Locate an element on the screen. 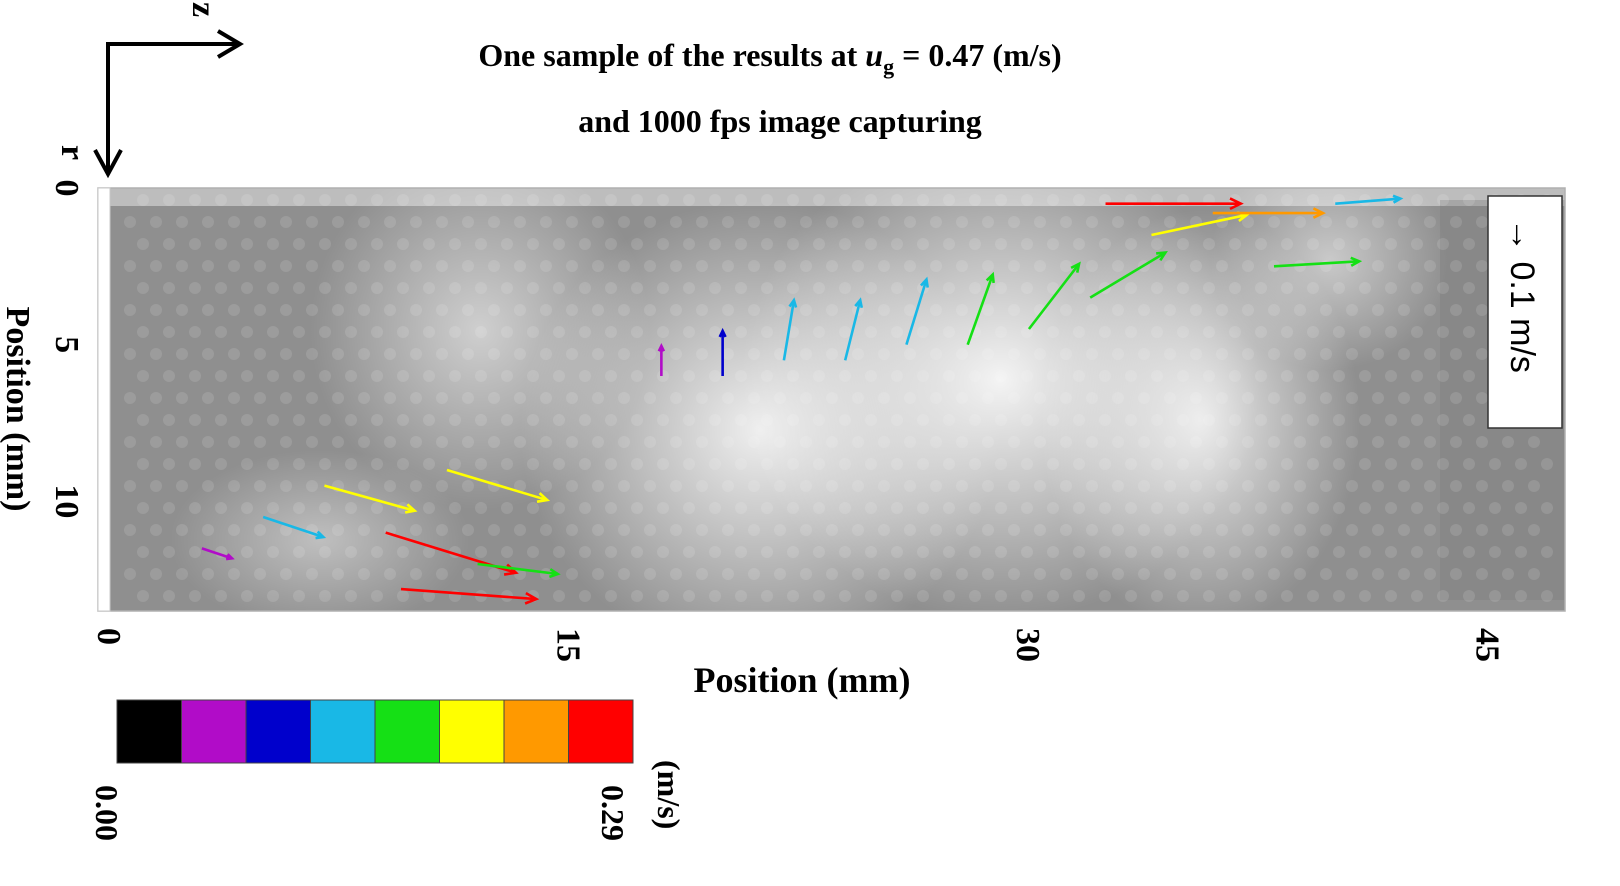  x-axis-ticks: 0 15 30 45 is located at coordinates (797, 645).